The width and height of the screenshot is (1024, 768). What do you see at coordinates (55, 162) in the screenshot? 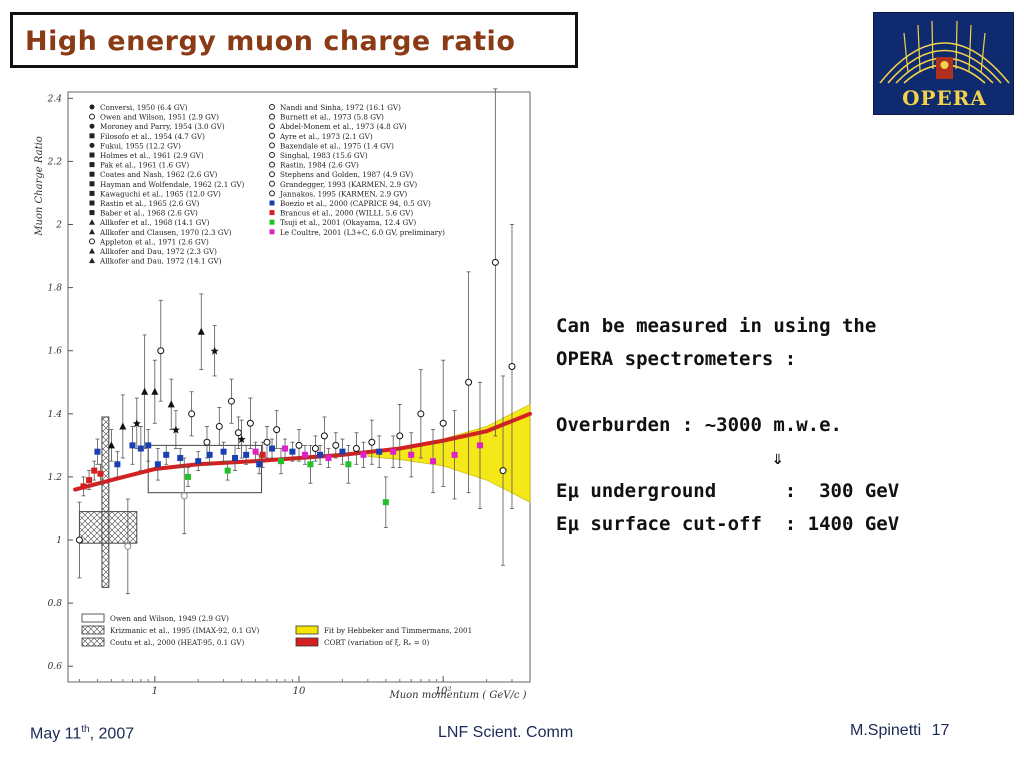
I see `y-tick-label: 2.2` at bounding box center [55, 162].